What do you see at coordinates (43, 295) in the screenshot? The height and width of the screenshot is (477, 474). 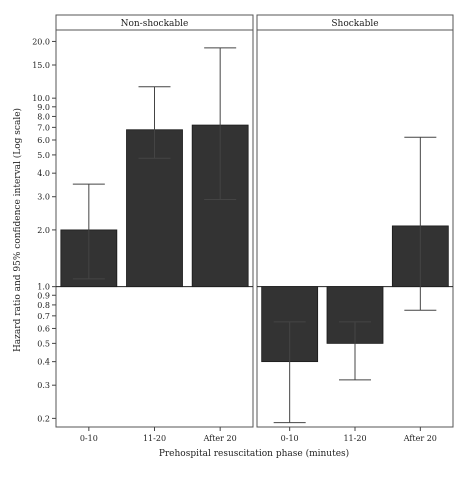 I see `y-tick-label: 0.9` at bounding box center [43, 295].